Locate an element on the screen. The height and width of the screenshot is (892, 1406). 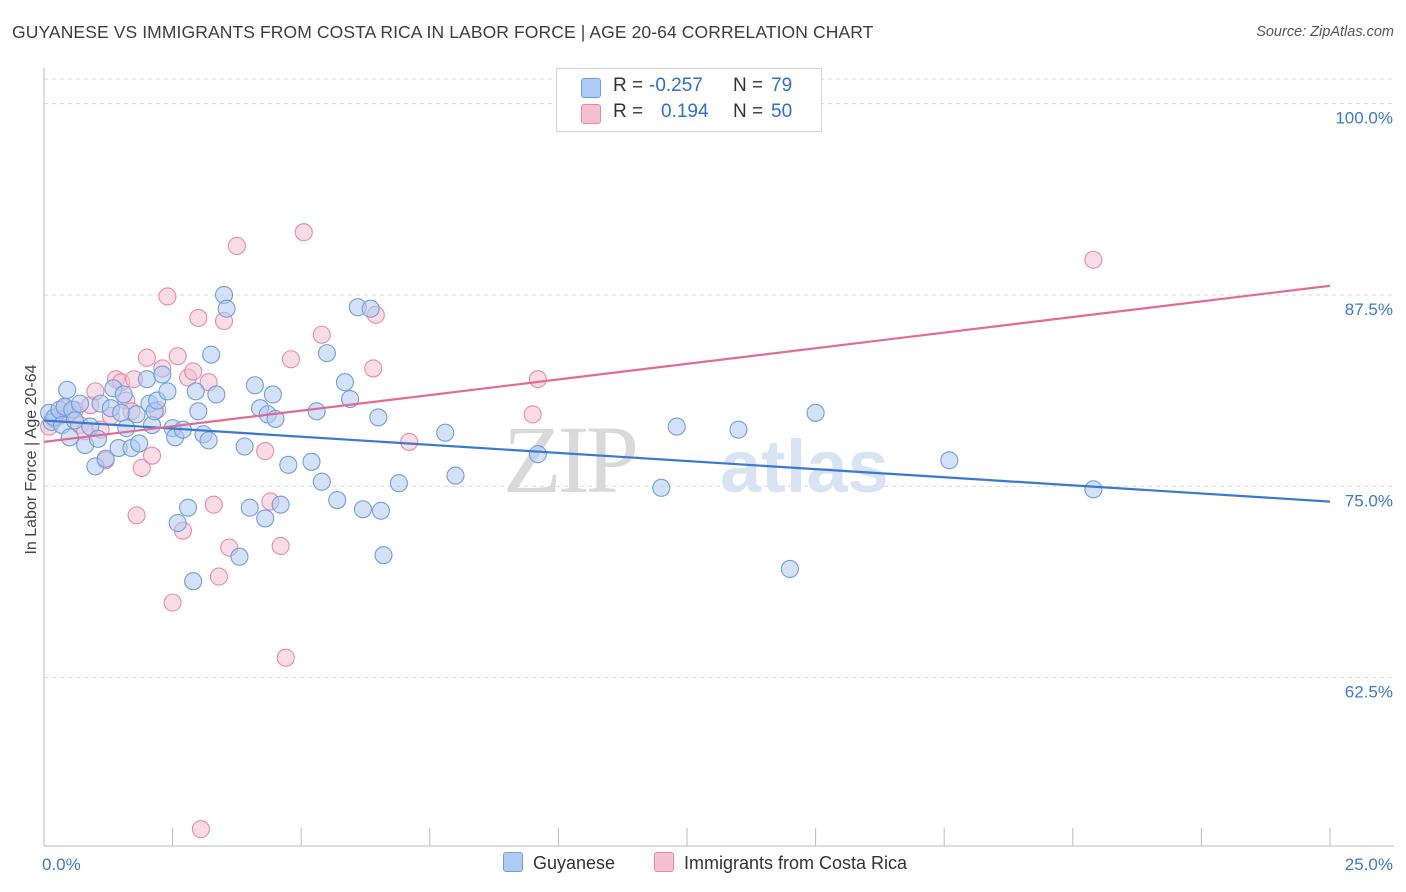
legend-swatch-pink is located at coordinates (591, 114).